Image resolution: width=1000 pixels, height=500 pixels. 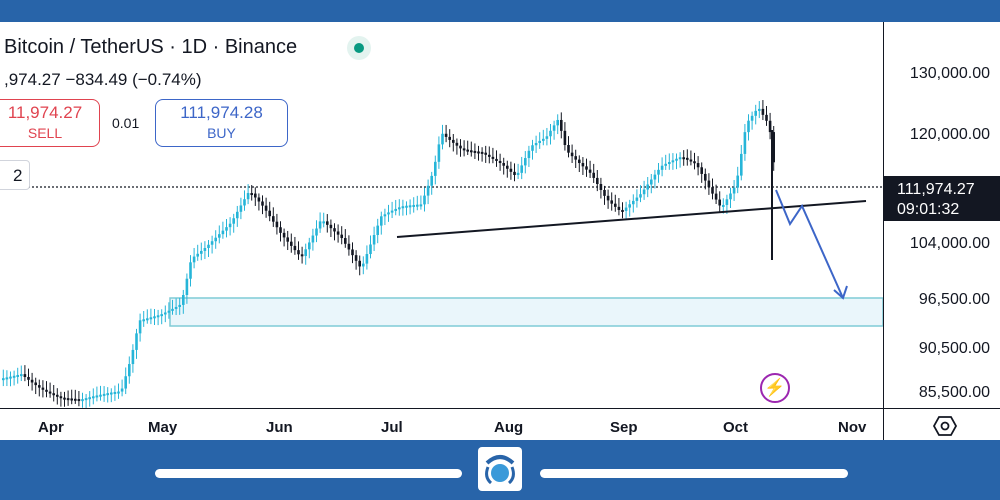 I want to click on price-tick: 85,500.00, so click(x=954, y=392).